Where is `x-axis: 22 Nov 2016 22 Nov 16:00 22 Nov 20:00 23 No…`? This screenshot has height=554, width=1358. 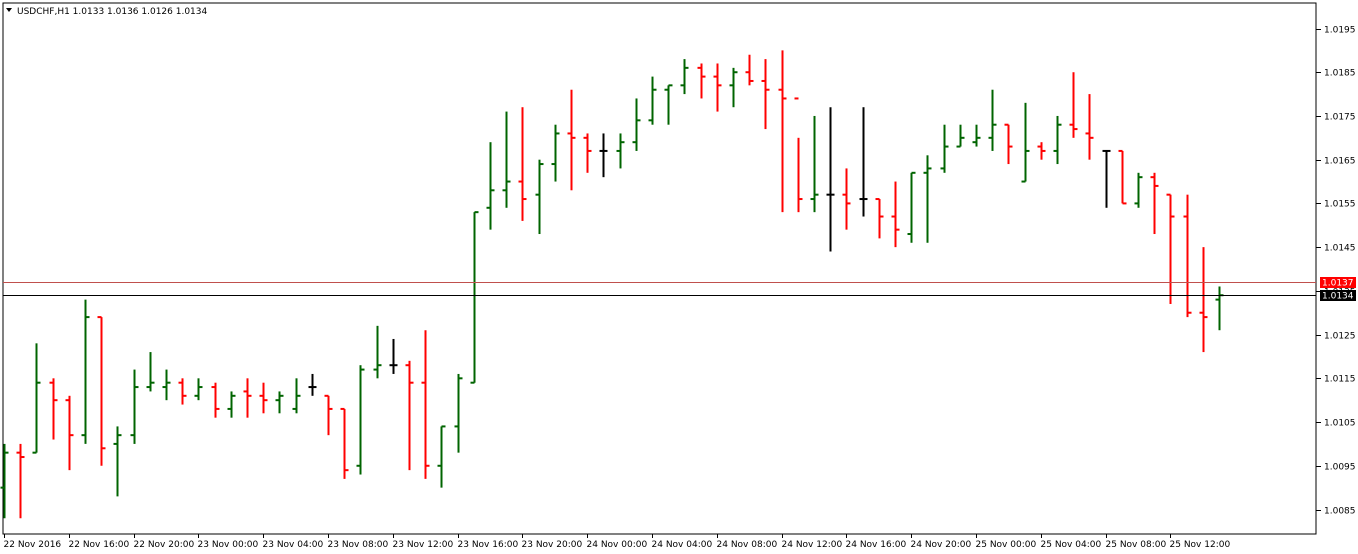
x-axis: 22 Nov 2016 22 Nov 16:00 22 Nov 20:00 23 No… is located at coordinates (617, 542).